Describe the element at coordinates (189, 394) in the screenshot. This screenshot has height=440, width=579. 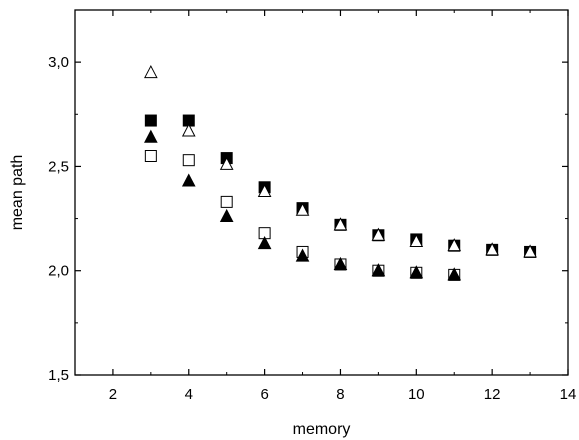
I see `x-tick-label: 4` at that location.